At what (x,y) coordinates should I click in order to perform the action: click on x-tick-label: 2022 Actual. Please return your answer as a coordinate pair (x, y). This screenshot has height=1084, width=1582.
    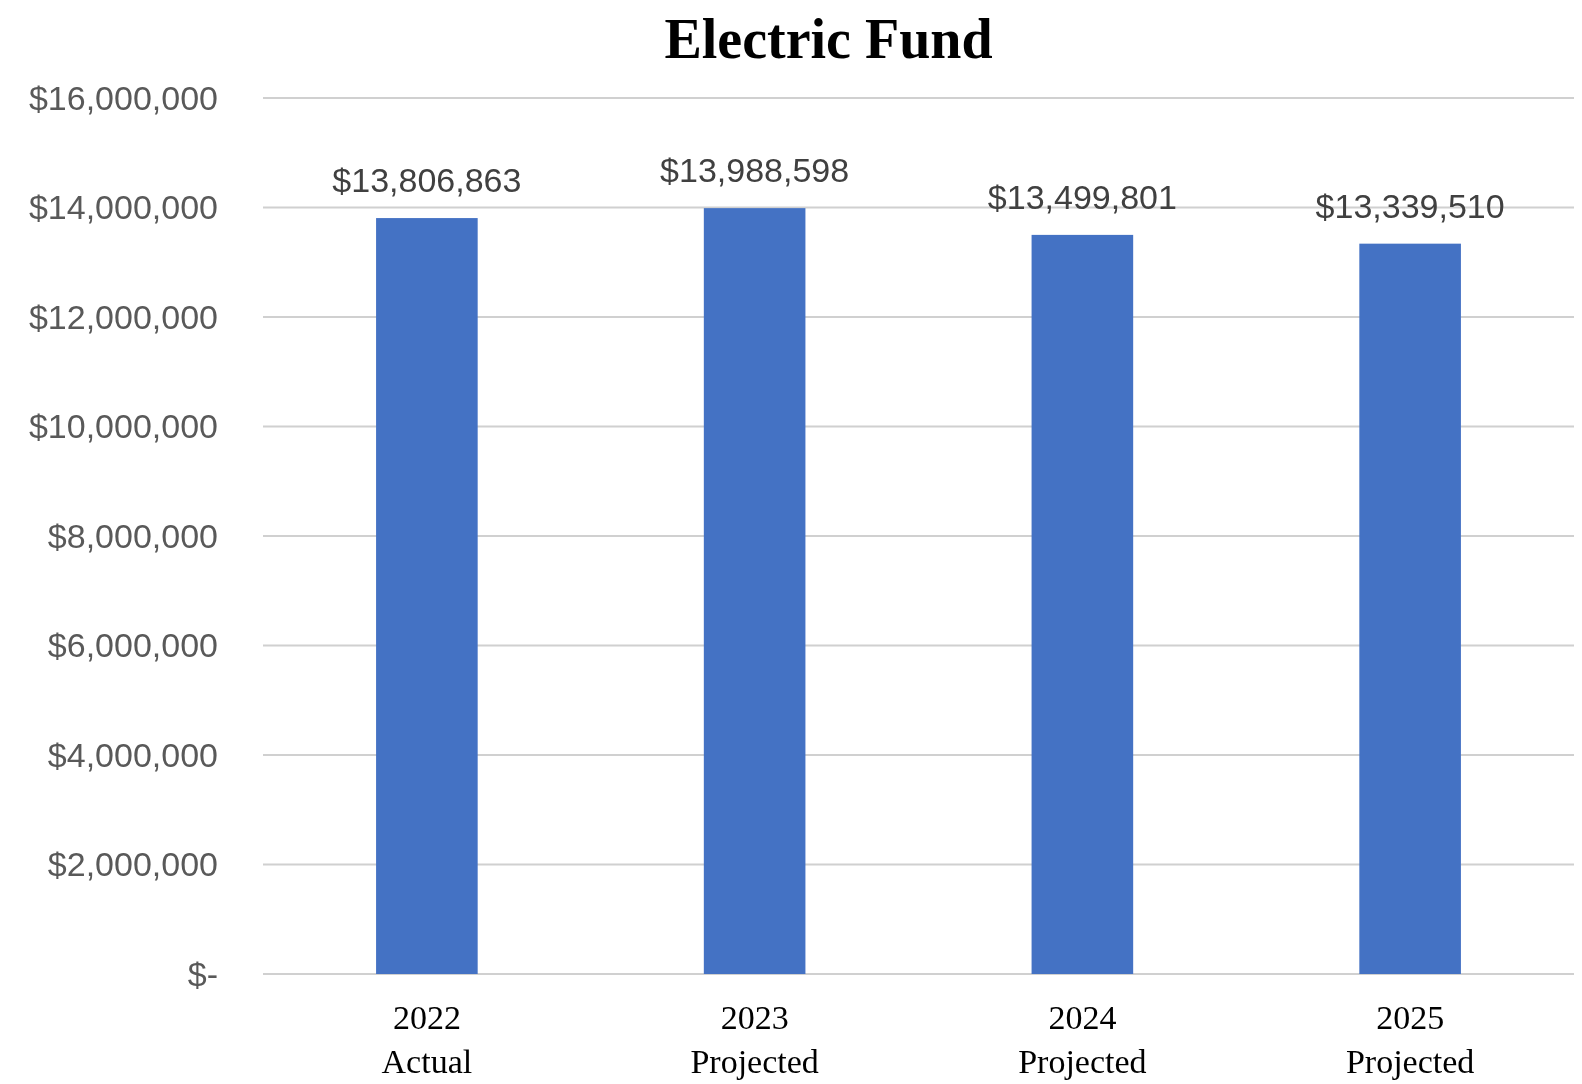
    Looking at the image, I should click on (427, 1040).